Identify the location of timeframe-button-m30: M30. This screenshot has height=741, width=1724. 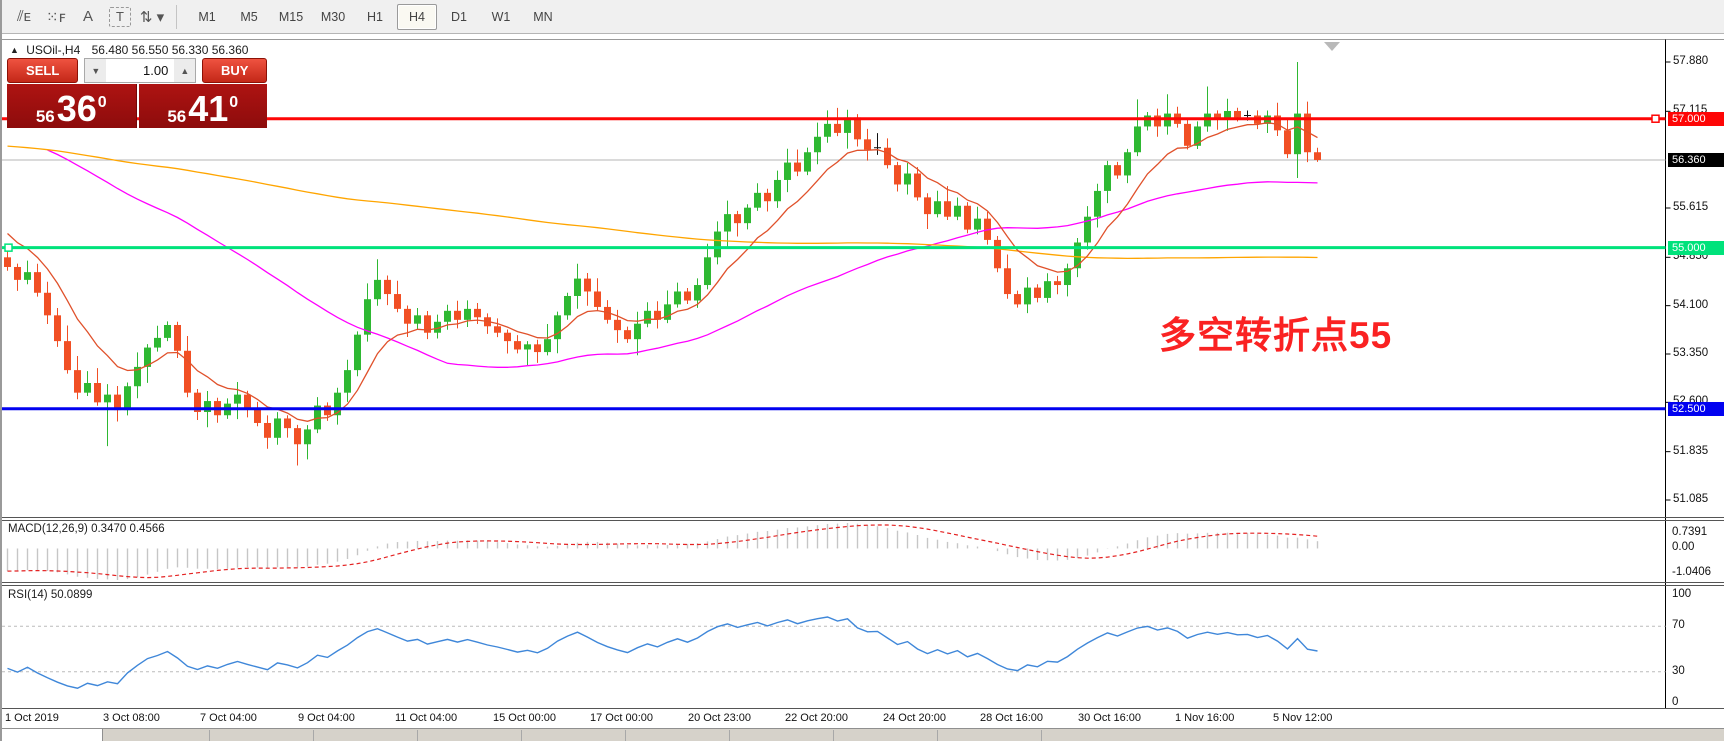
(333, 16).